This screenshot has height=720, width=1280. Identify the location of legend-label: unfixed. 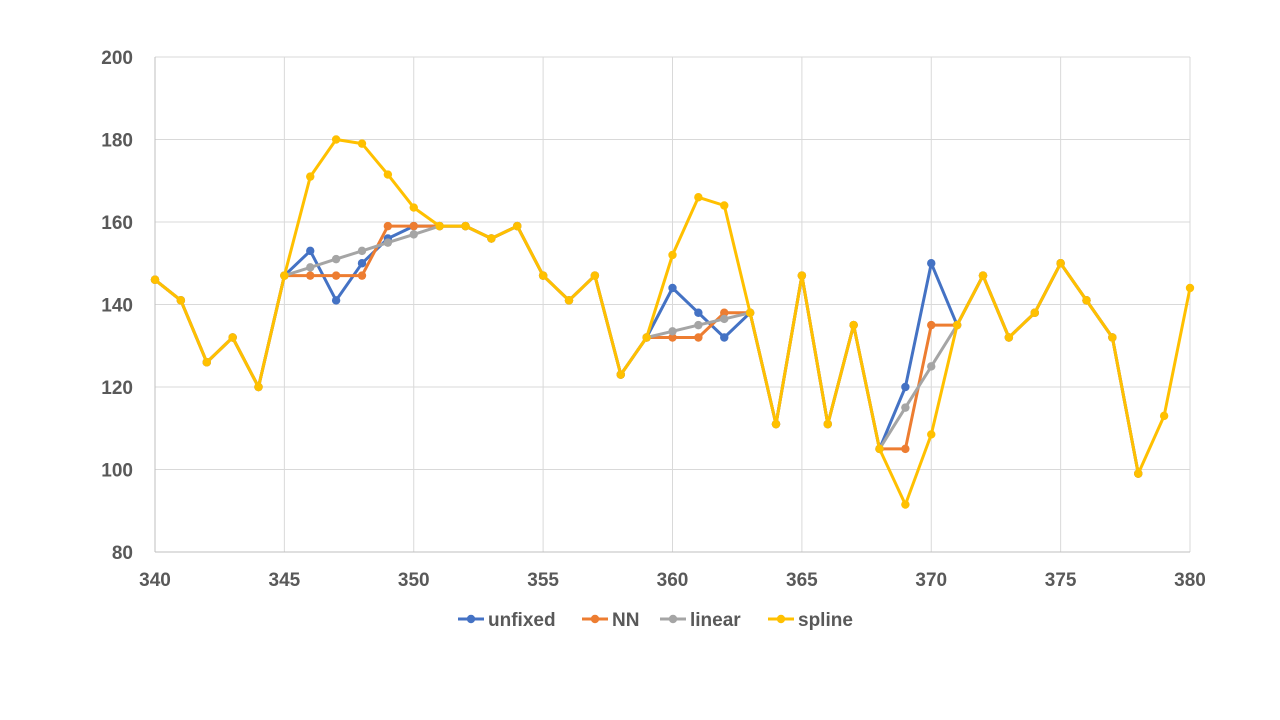
(522, 620).